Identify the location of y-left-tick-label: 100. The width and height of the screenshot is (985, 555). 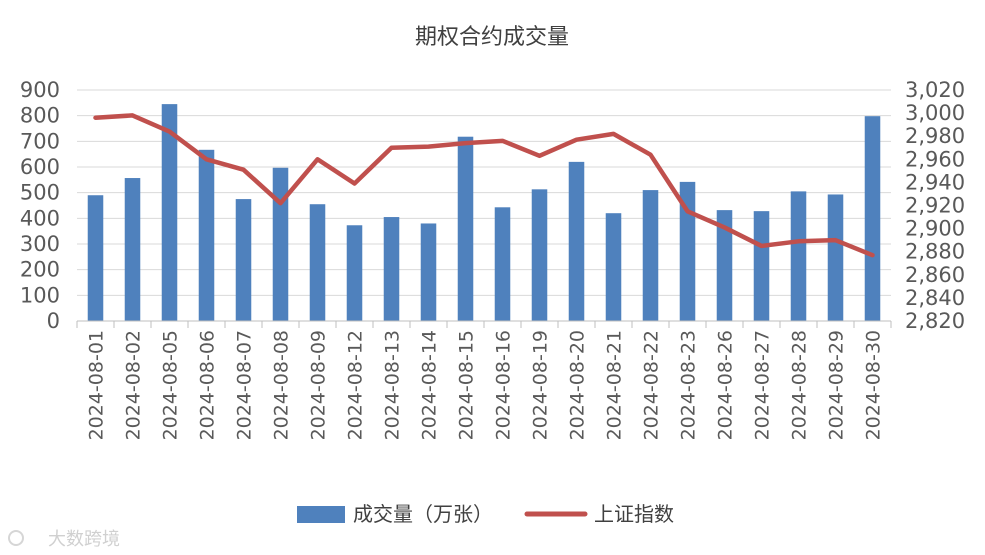
(40, 295).